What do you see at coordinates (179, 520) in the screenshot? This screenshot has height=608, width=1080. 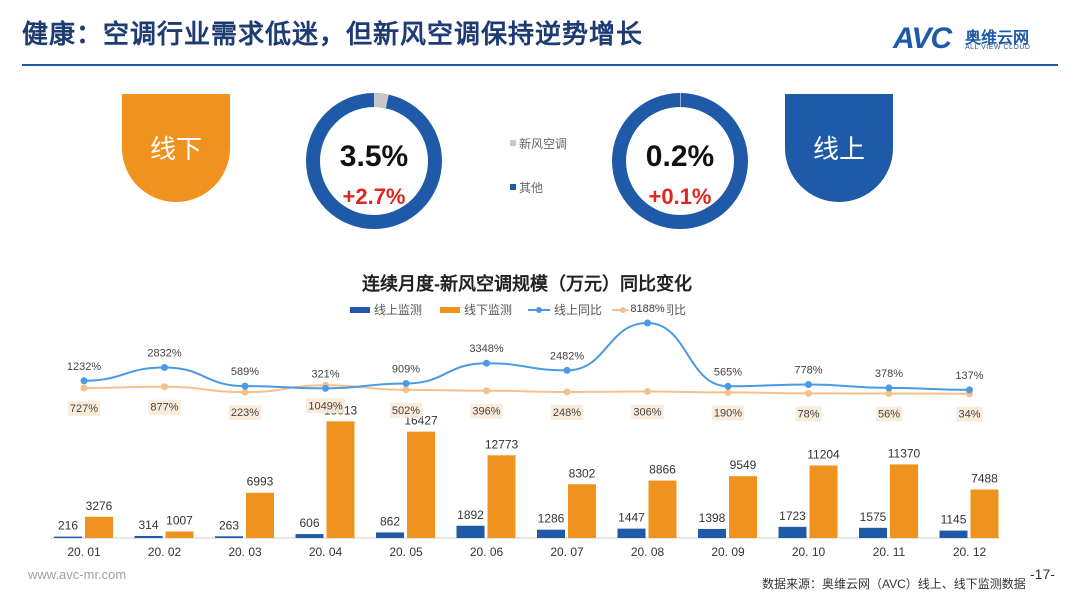 I see `bar-offline-label-2: 1007` at bounding box center [179, 520].